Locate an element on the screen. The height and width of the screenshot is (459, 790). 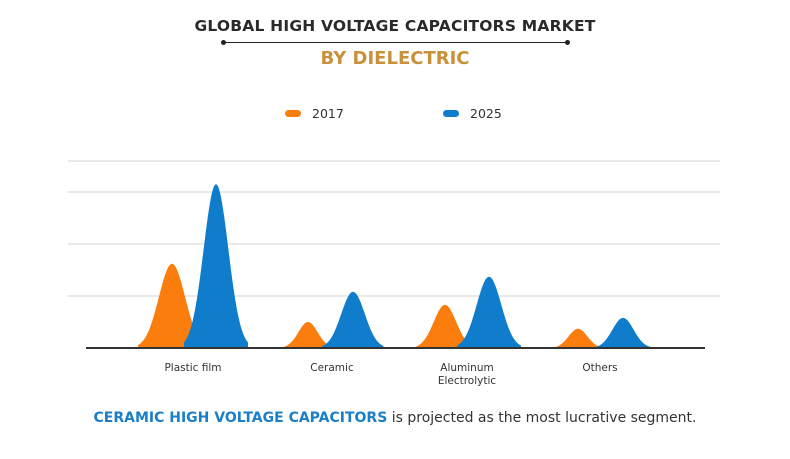
legend-item-2017: 2017 is located at coordinates (314, 113).